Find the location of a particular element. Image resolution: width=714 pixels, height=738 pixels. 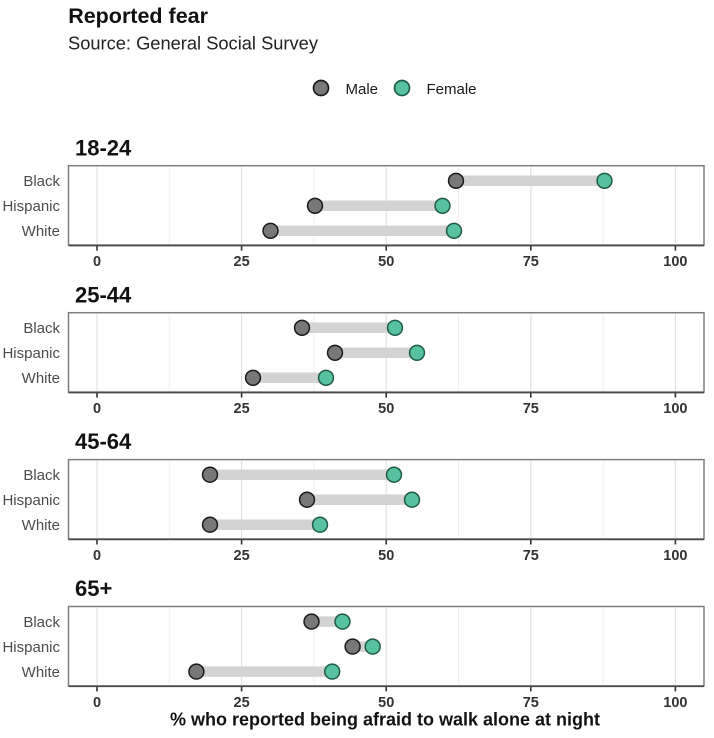

svg-text: 65+ is located at coordinates (93, 588).